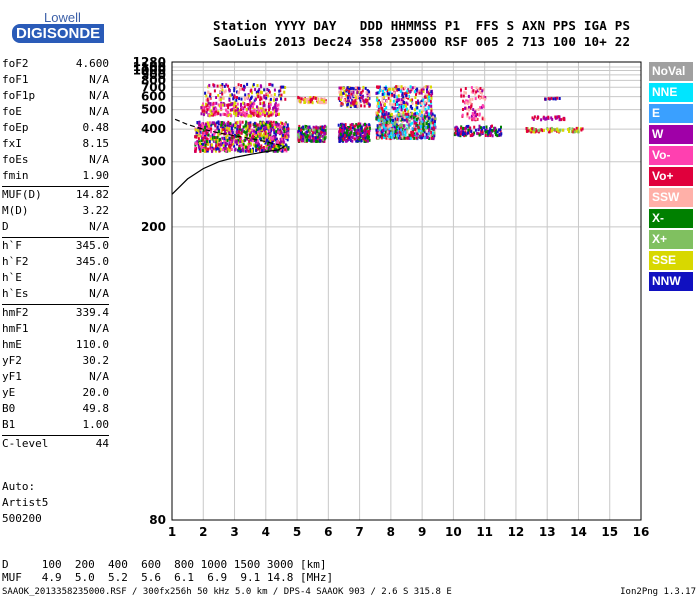  Describe the element at coordinates (96, 360) in the screenshot. I see `param-value: 30.2` at that location.